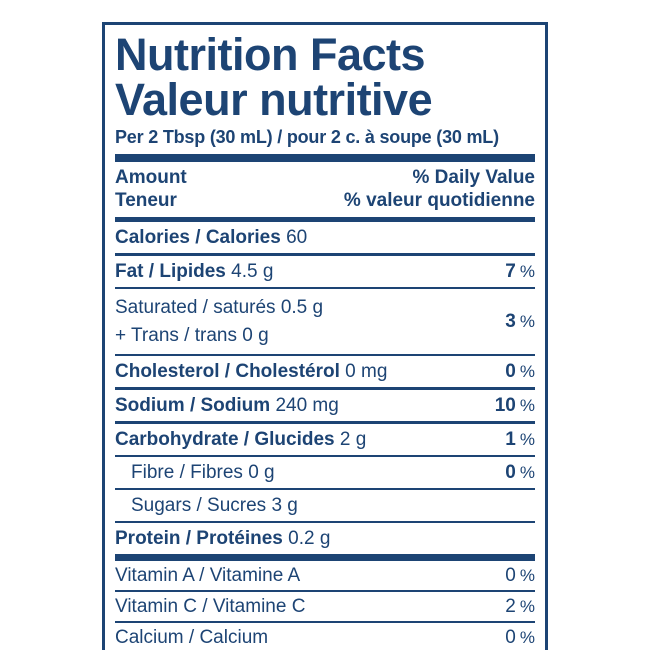 This screenshot has height=650, width=650. What do you see at coordinates (297, 237) in the screenshot?
I see `calories-amount: 60` at bounding box center [297, 237].